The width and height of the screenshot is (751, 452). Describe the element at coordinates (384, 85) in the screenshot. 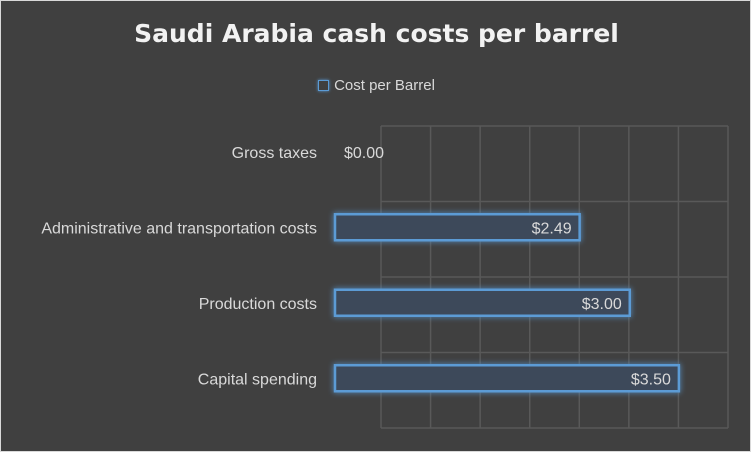

I see `legend-label: Cost per Barrel` at that location.